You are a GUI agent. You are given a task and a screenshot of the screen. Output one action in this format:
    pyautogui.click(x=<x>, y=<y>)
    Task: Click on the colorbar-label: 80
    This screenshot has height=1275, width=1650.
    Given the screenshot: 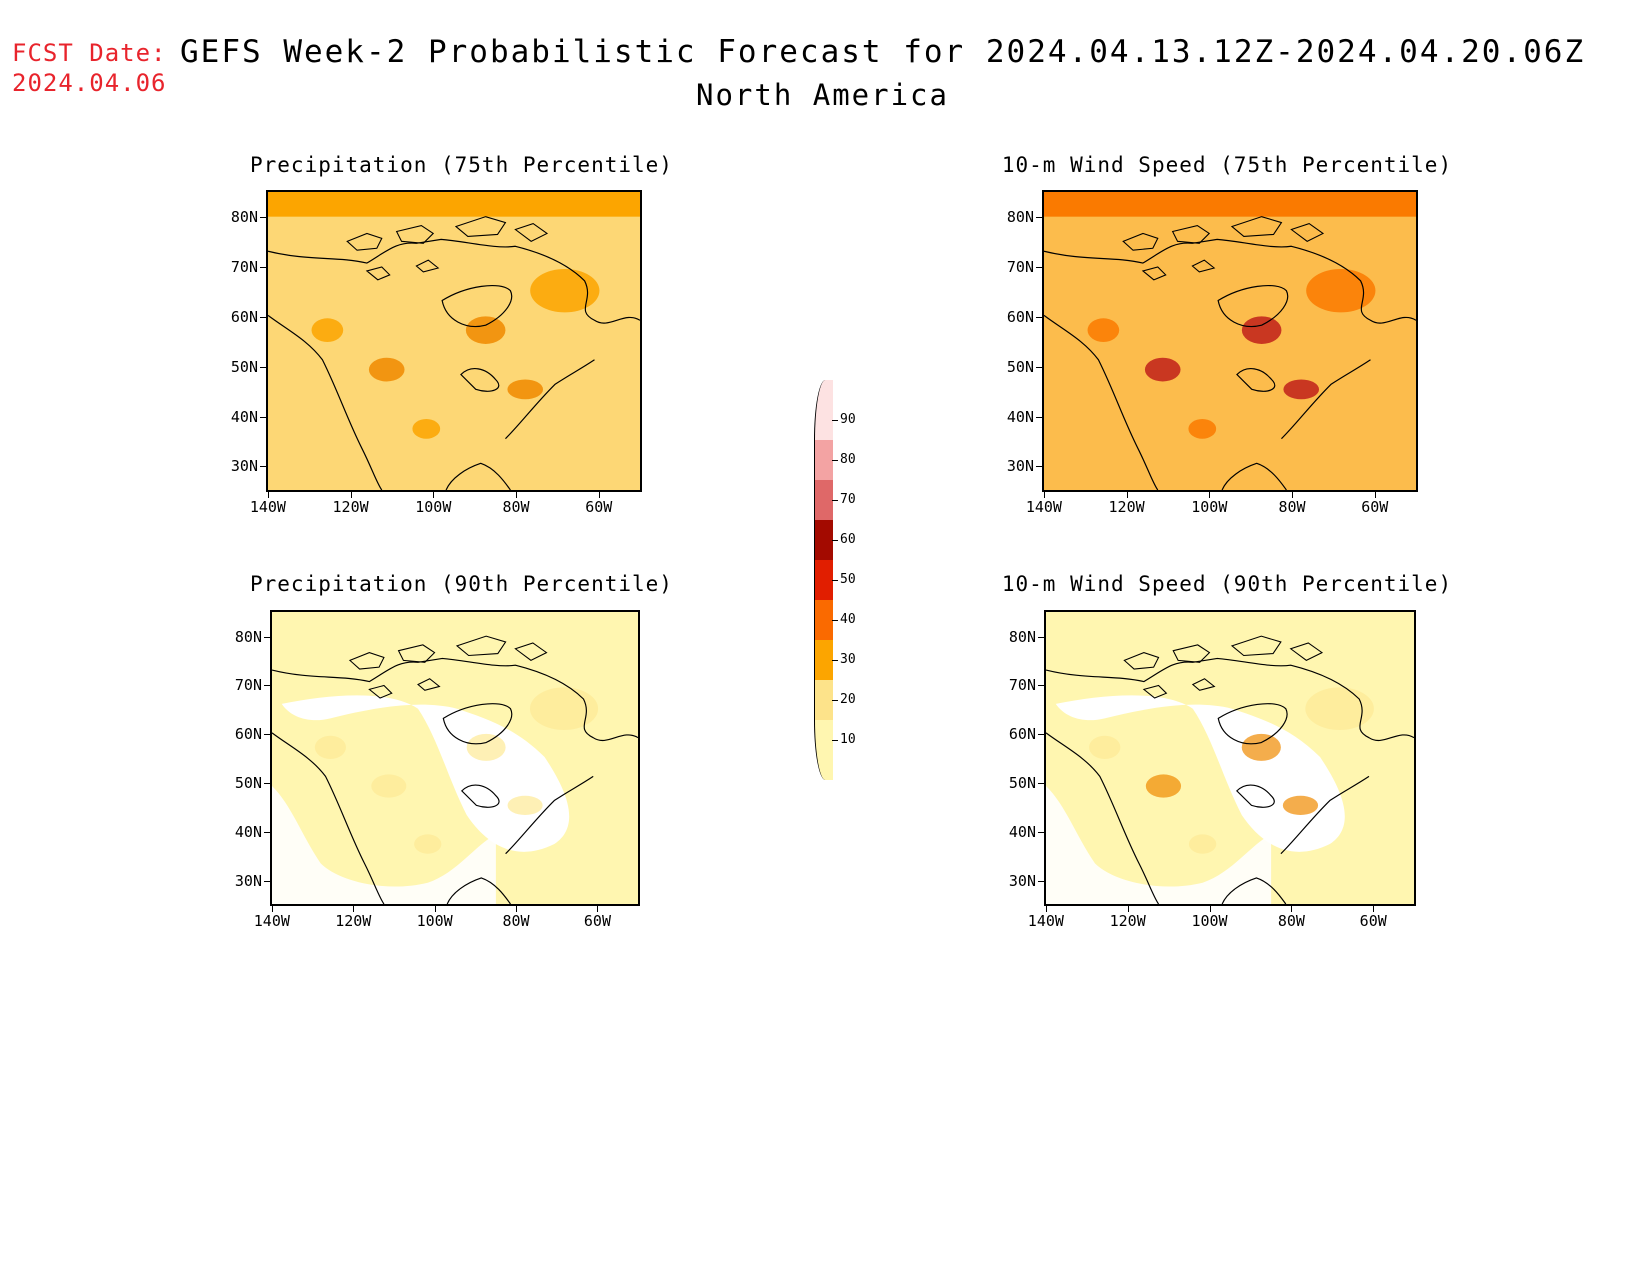 What is the action you would take?
    pyautogui.click(x=848, y=459)
    